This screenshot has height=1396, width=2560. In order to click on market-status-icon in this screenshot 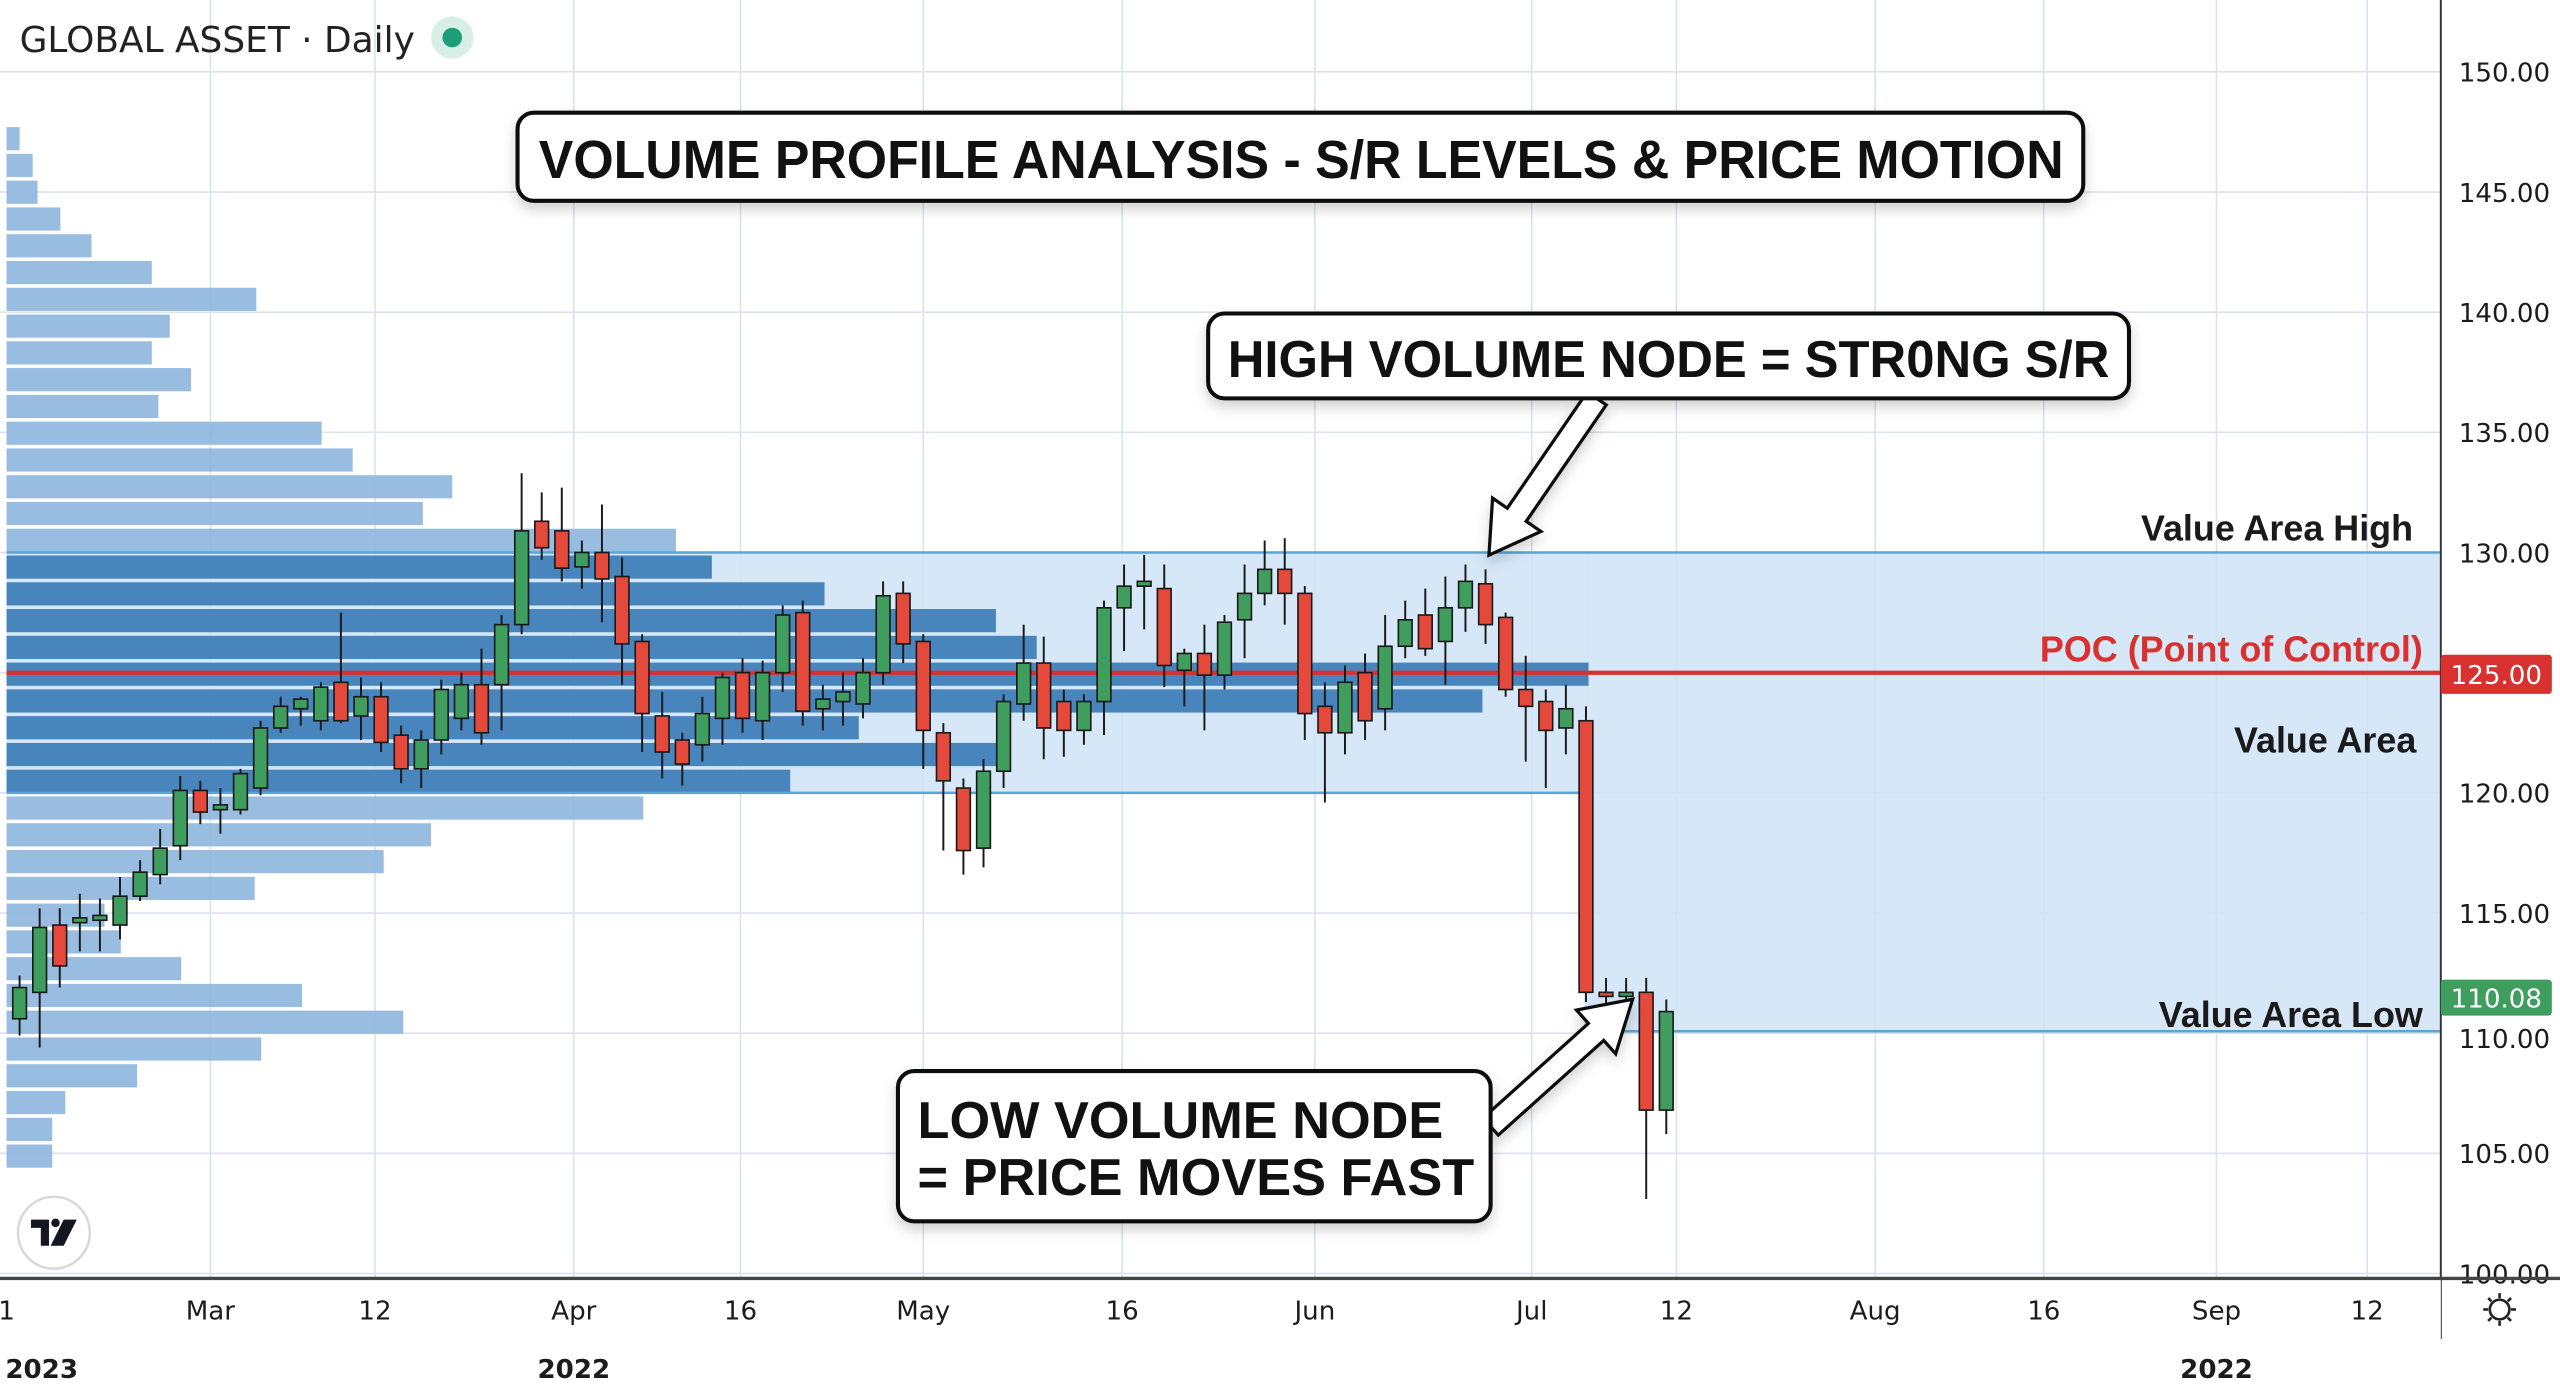, I will do `click(452, 37)`.